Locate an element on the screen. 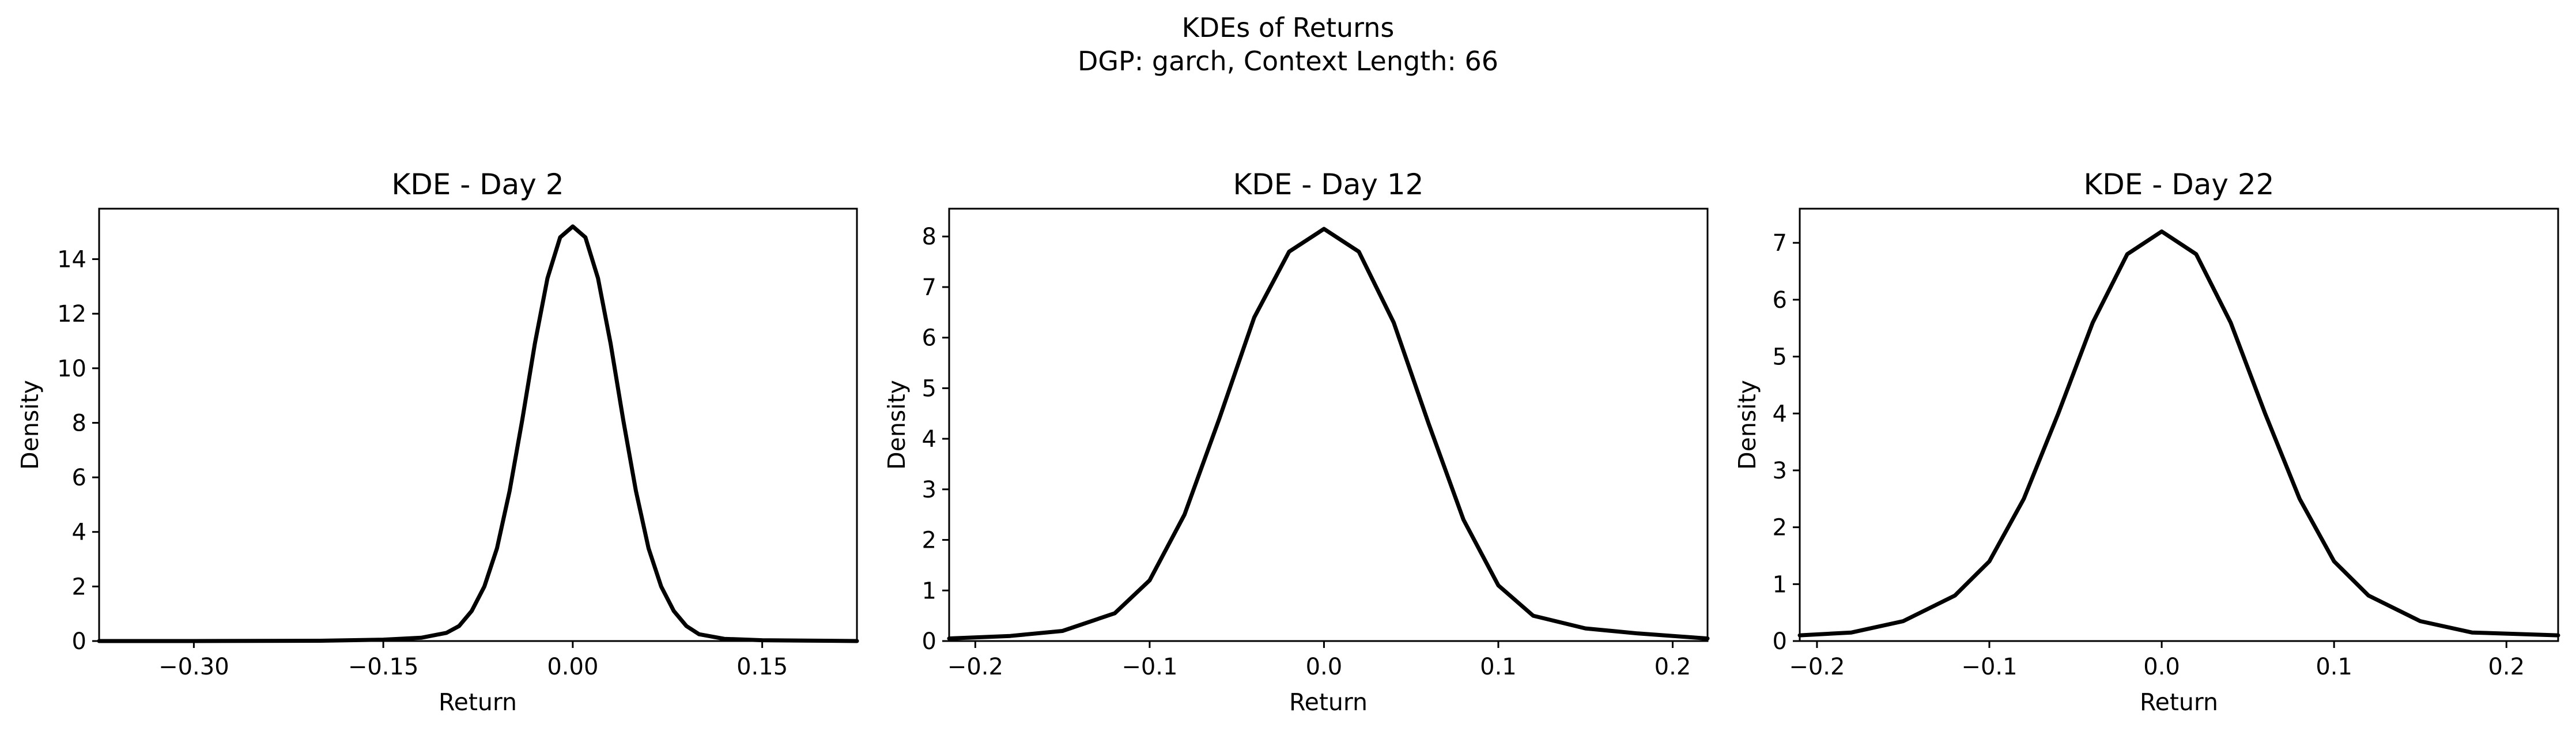 The width and height of the screenshot is (2576, 735). figure-title-line-2: DGP: garch, Context Length: 66 is located at coordinates (1288, 61).